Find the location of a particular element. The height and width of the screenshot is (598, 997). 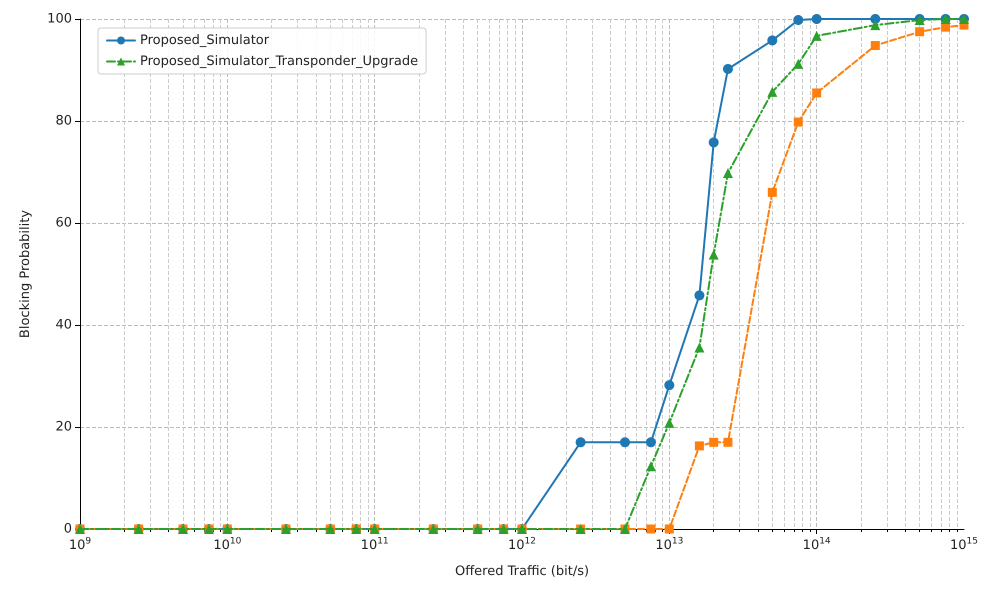

legend-label: Proposed_Simulator is located at coordinates (205, 40).